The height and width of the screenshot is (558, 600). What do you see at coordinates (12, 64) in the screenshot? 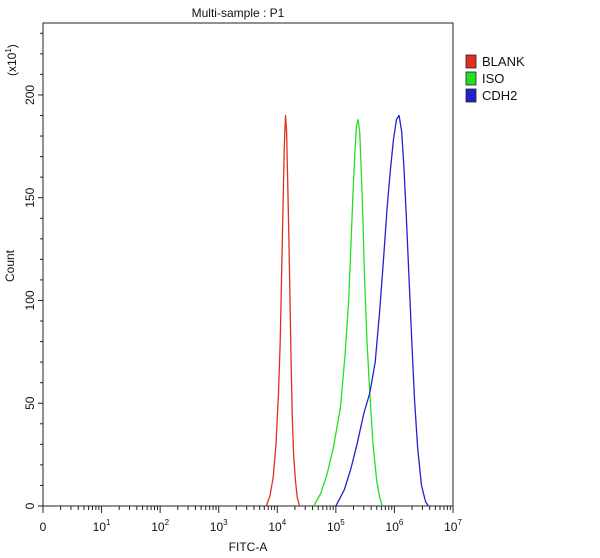
I see `y-multiplier-prefix: (x10` at bounding box center [12, 64].